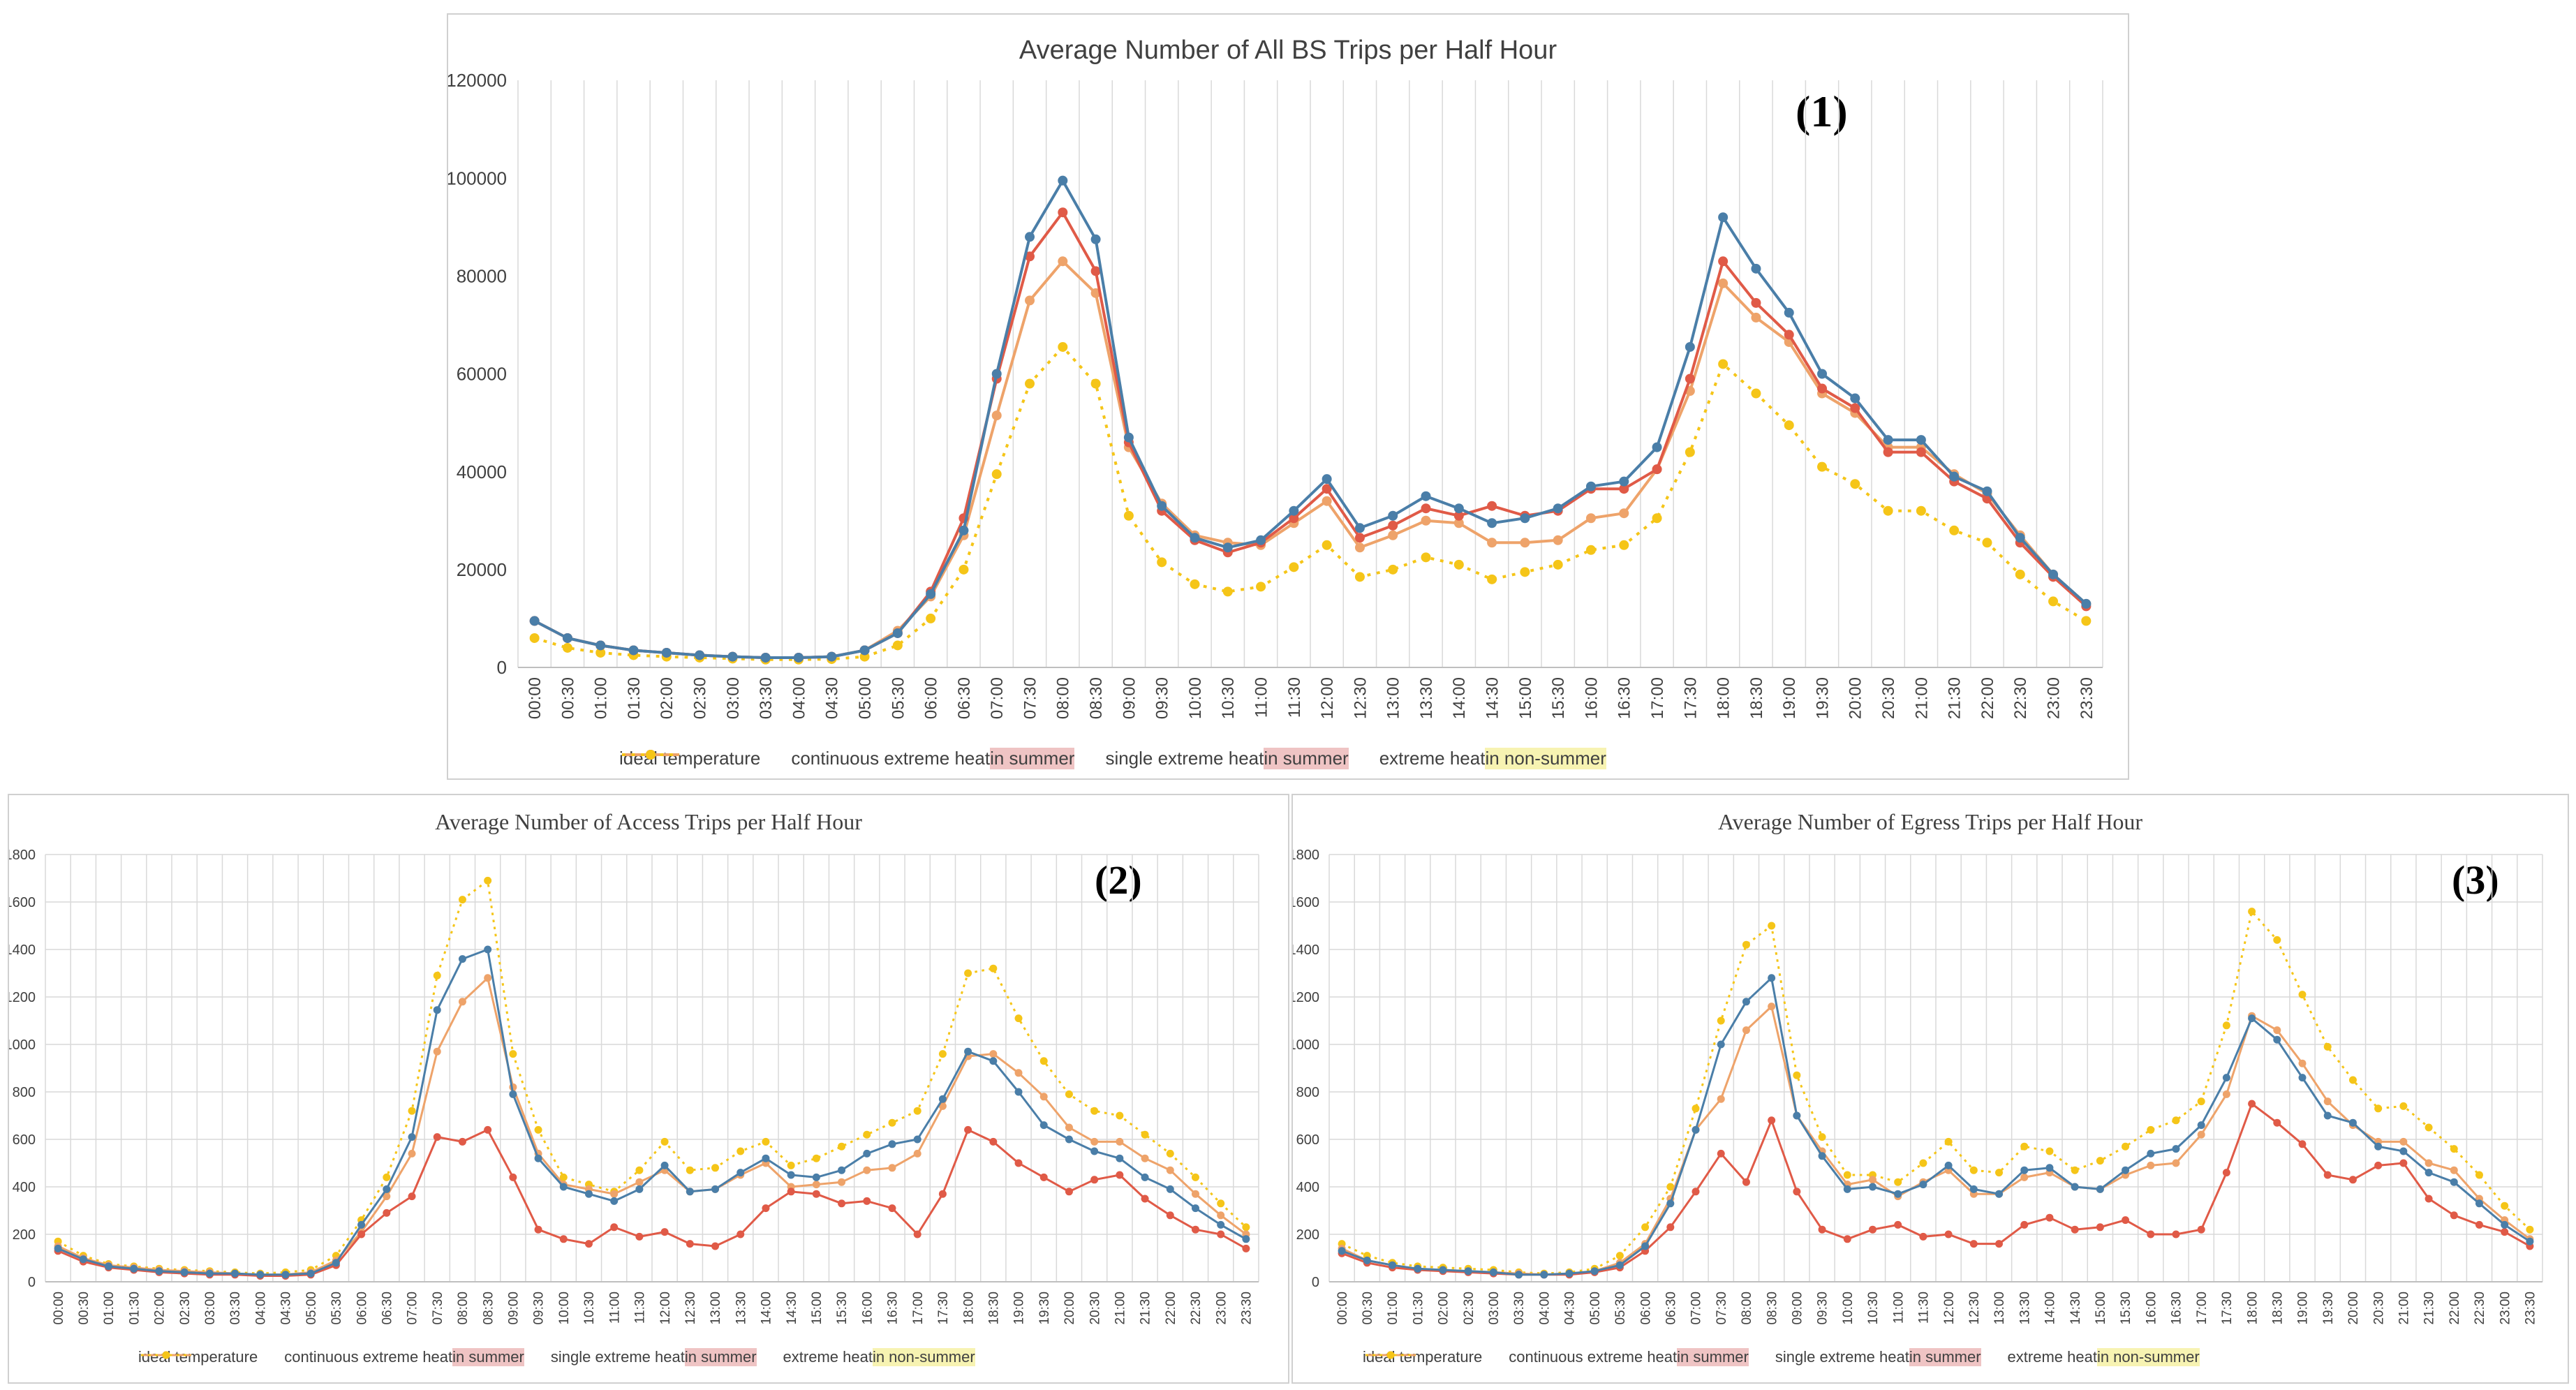 This screenshot has width=2576, height=1390. What do you see at coordinates (1070, 1308) in the screenshot?
I see `x-tick-label: 20:00` at bounding box center [1070, 1308].